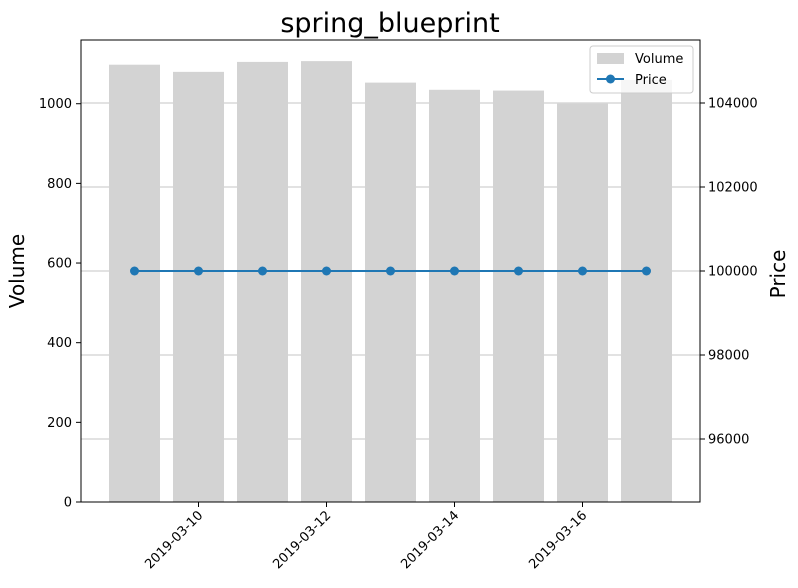  Describe the element at coordinates (68, 503) in the screenshot. I see `y-tick-label: 0` at that location.